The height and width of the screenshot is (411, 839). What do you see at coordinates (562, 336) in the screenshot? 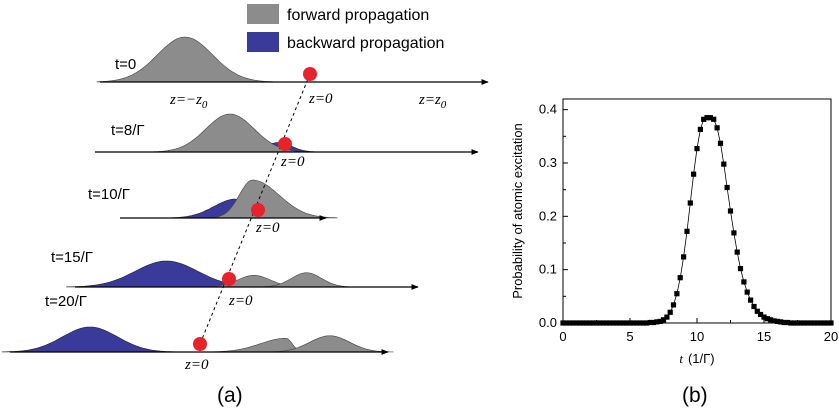
I see `x-tick-label: 0` at bounding box center [562, 336].